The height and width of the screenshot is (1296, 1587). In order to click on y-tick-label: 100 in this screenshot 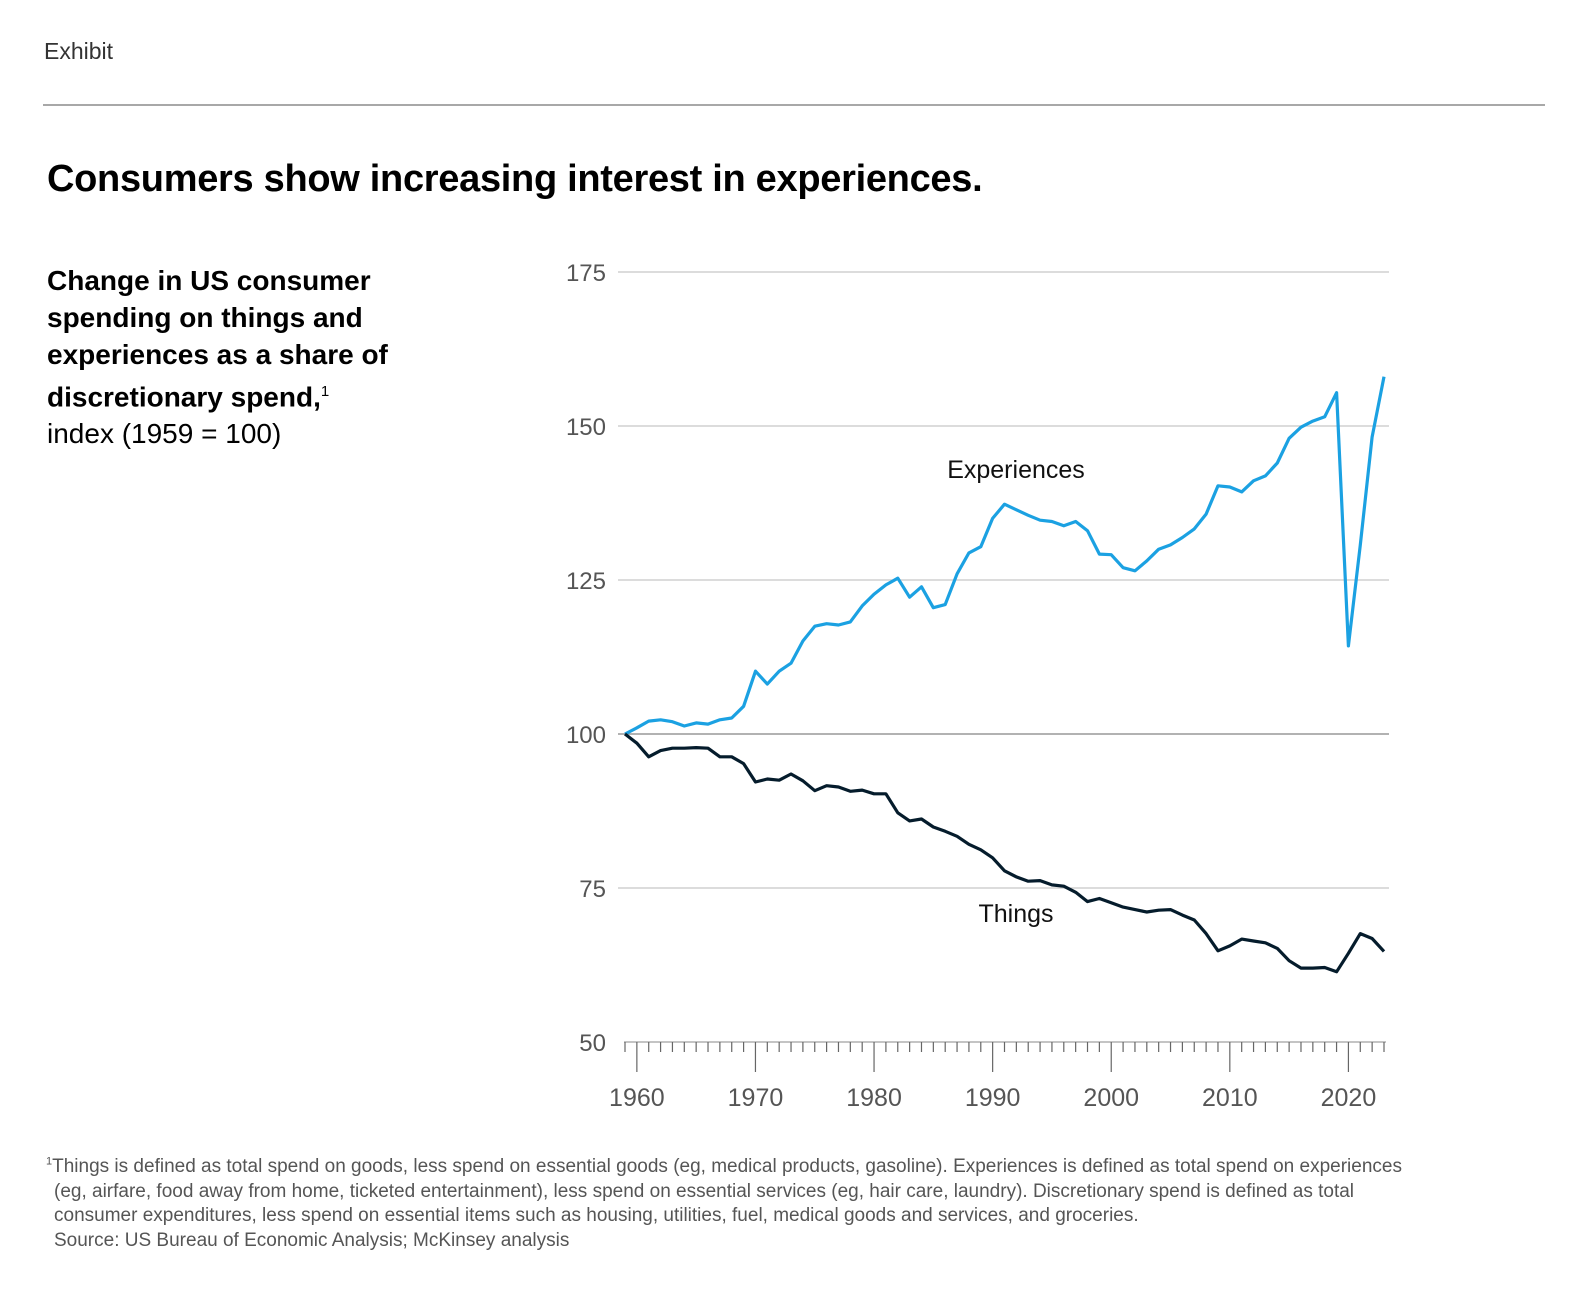, I will do `click(586, 735)`.